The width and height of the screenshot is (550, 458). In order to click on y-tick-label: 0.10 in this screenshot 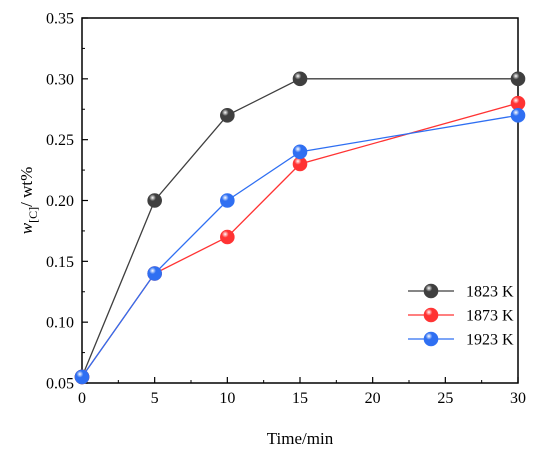, I will do `click(60, 323)`.